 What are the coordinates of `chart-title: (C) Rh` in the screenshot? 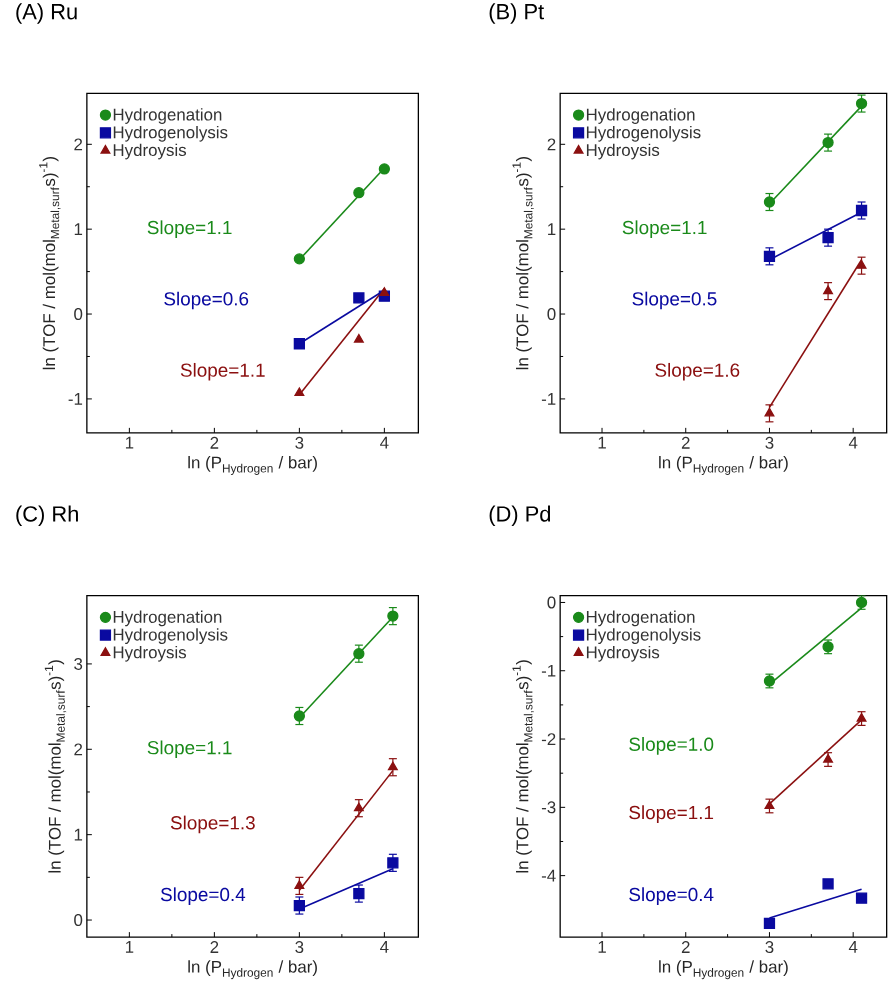 It's located at (47, 515).